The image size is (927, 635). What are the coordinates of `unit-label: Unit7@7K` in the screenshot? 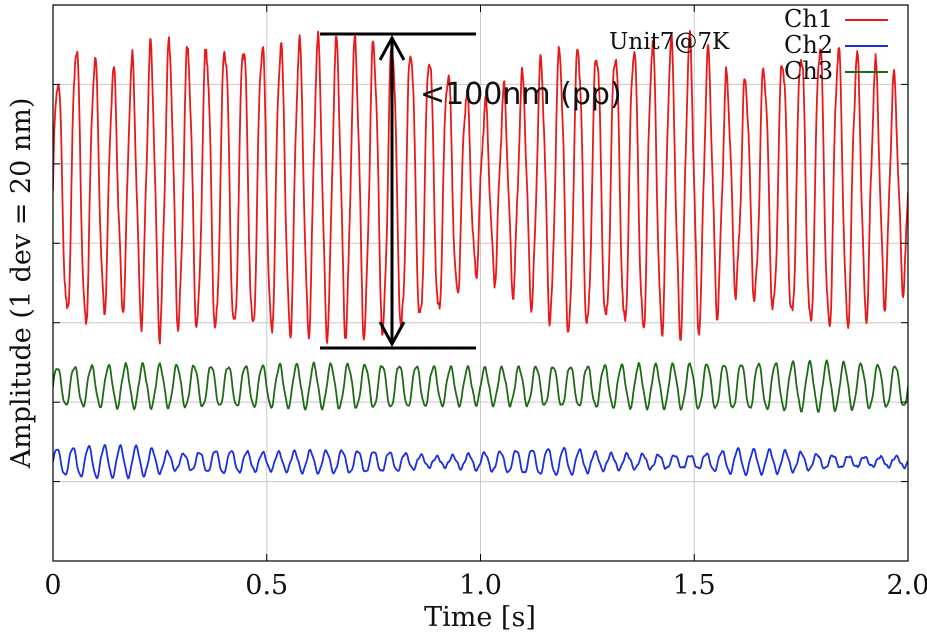 It's located at (669, 42).